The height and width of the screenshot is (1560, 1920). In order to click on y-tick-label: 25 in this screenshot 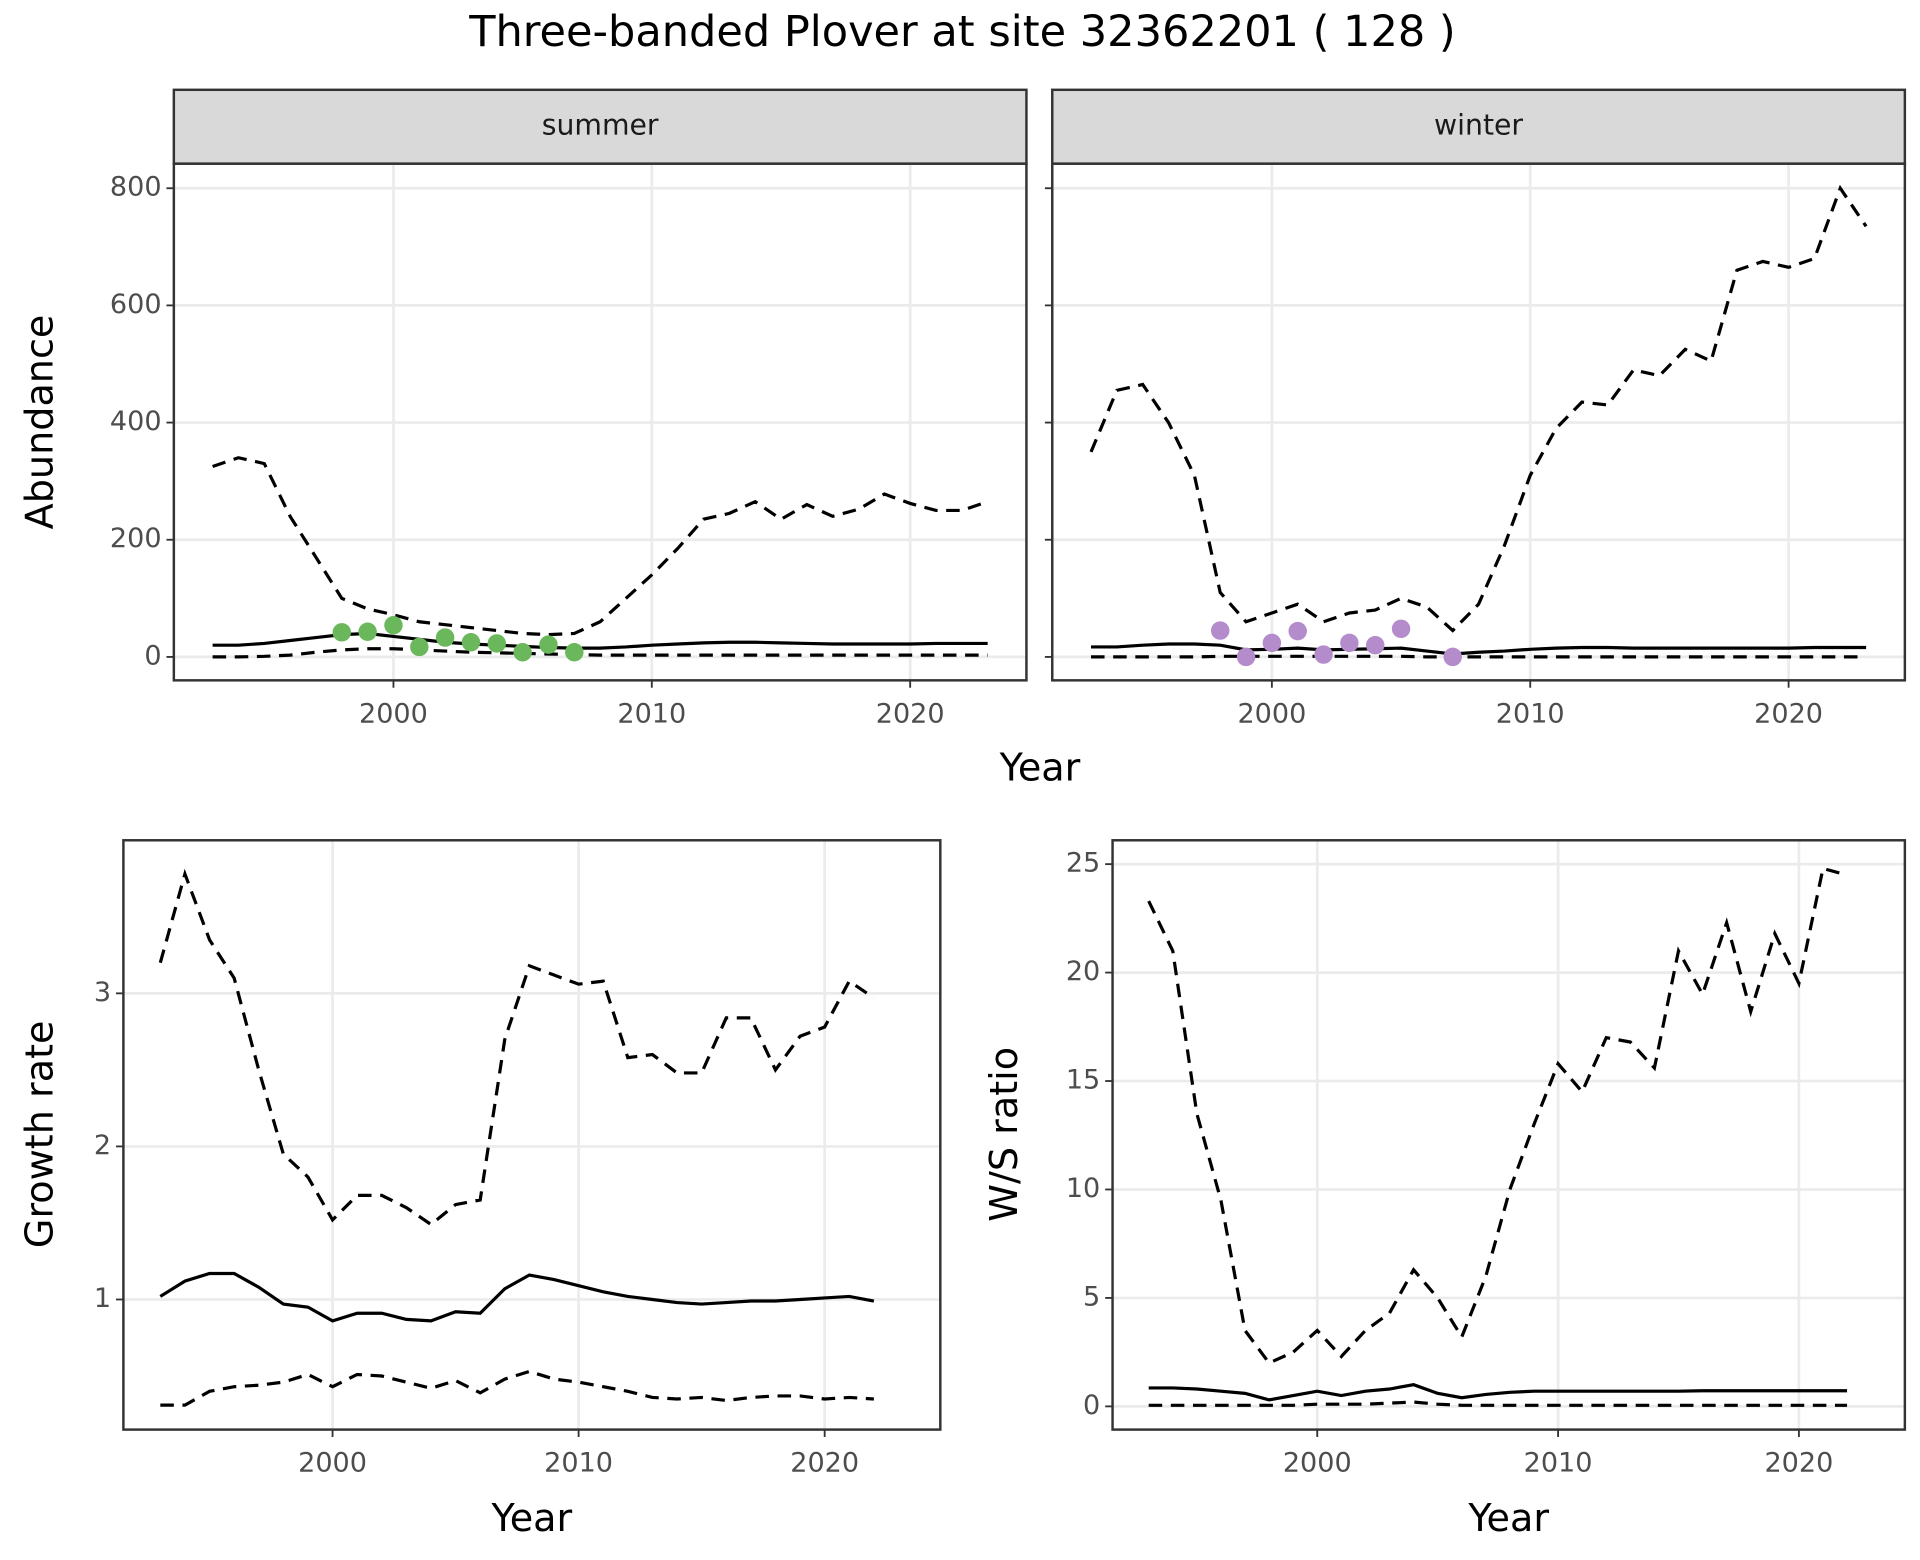, I will do `click(1083, 863)`.